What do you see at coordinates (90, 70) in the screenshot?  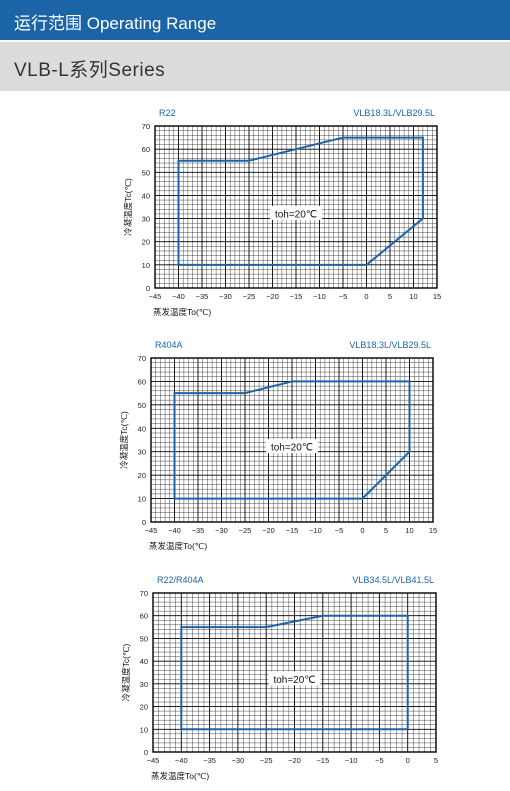 I see `series-title: VLB-L系列Series` at bounding box center [90, 70].